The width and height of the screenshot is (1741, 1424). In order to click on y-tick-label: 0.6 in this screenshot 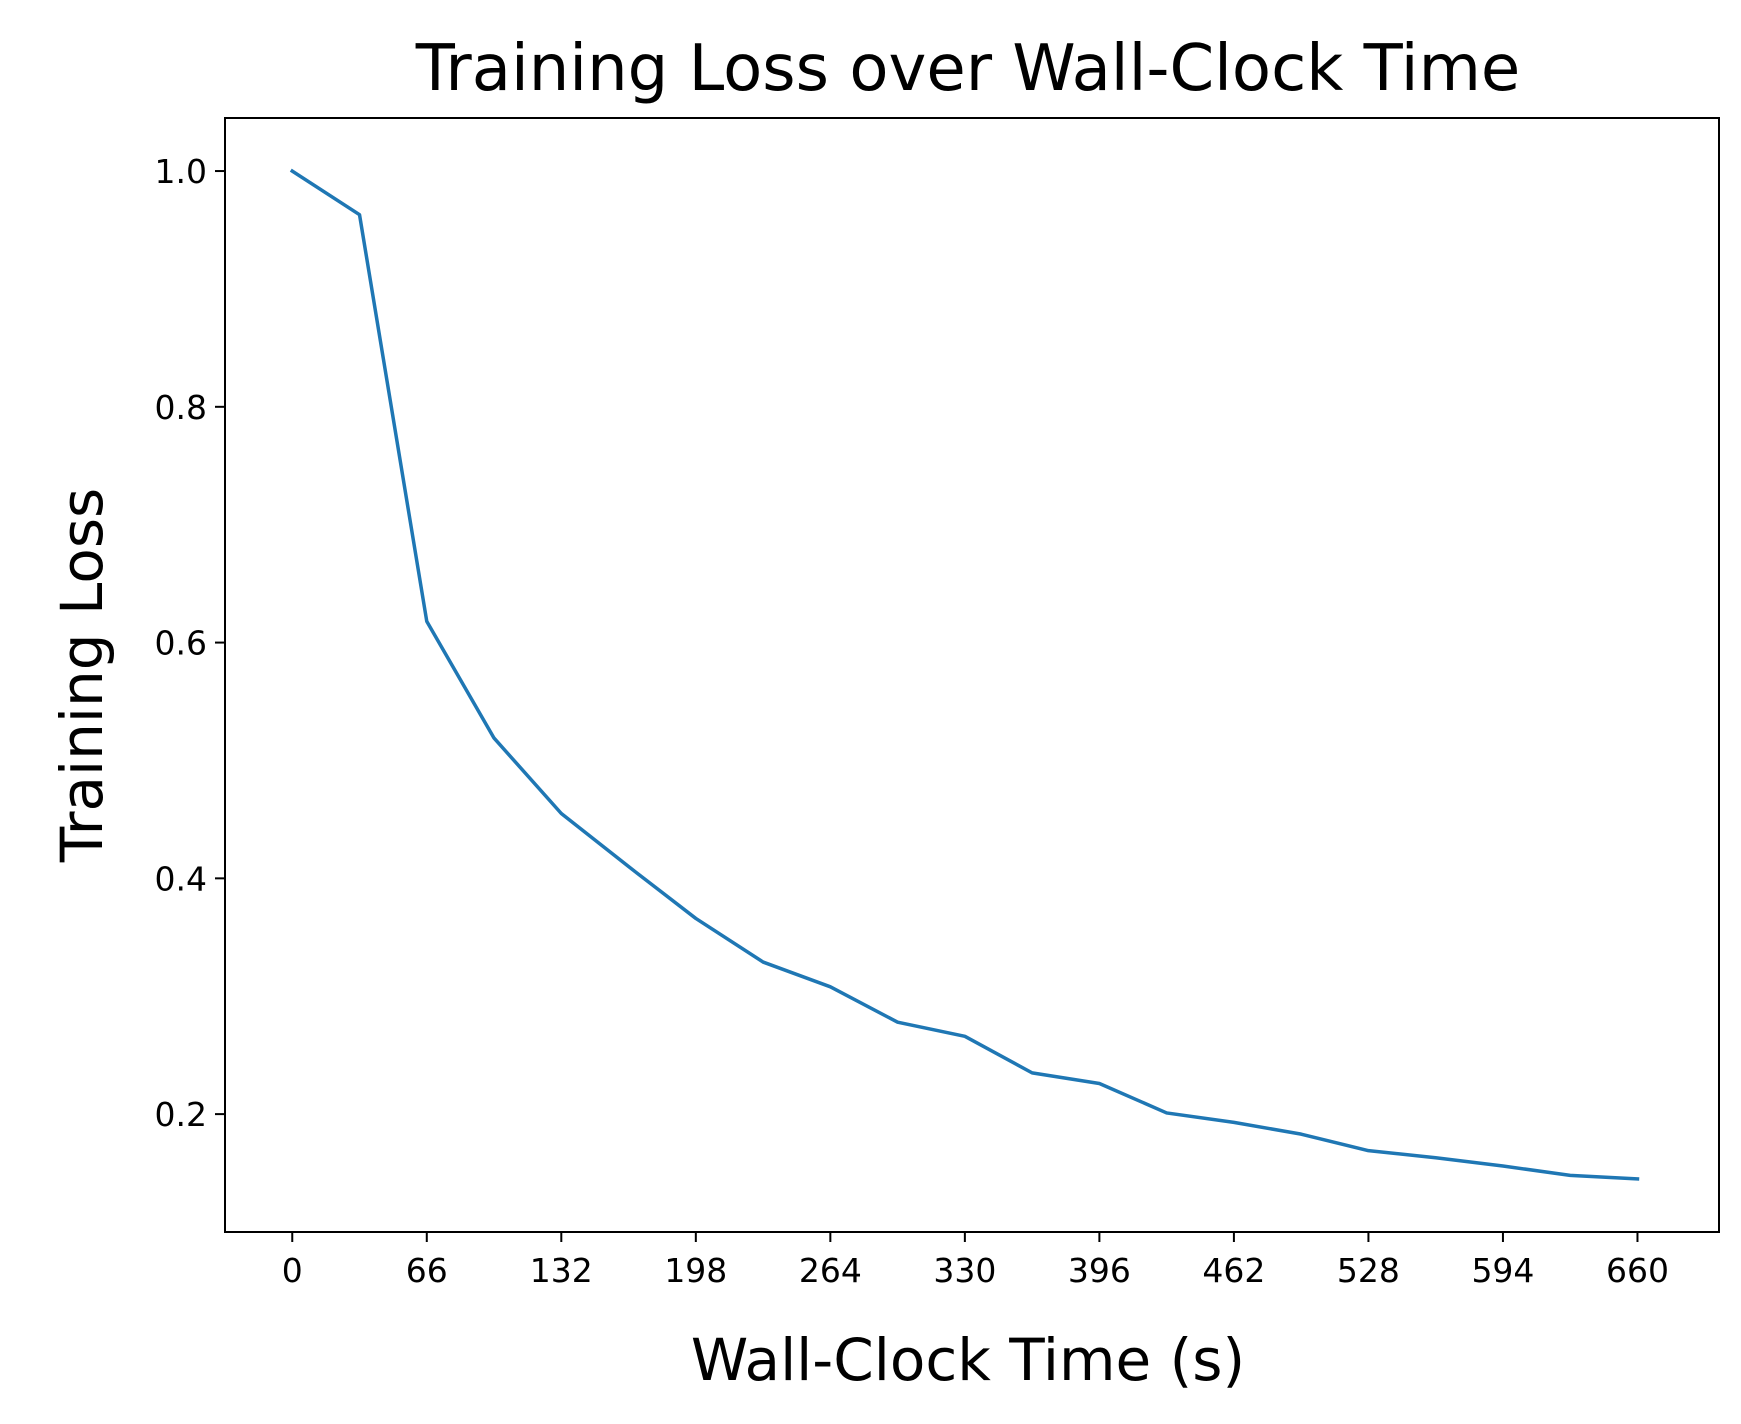, I will do `click(181, 643)`.